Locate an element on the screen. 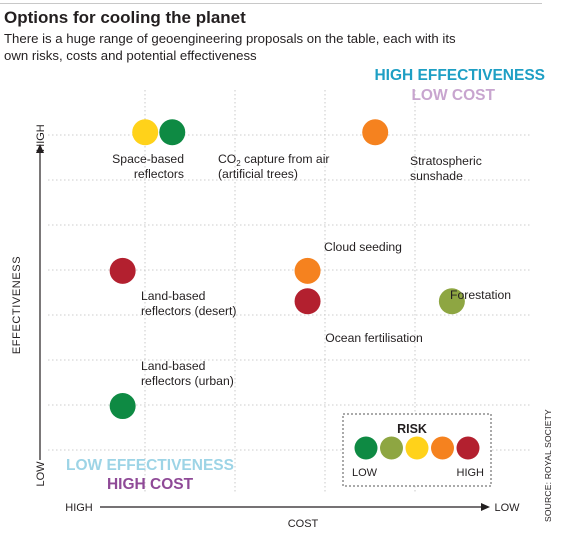  point-label-space-based-reflectors: Space-based is located at coordinates (148, 159).